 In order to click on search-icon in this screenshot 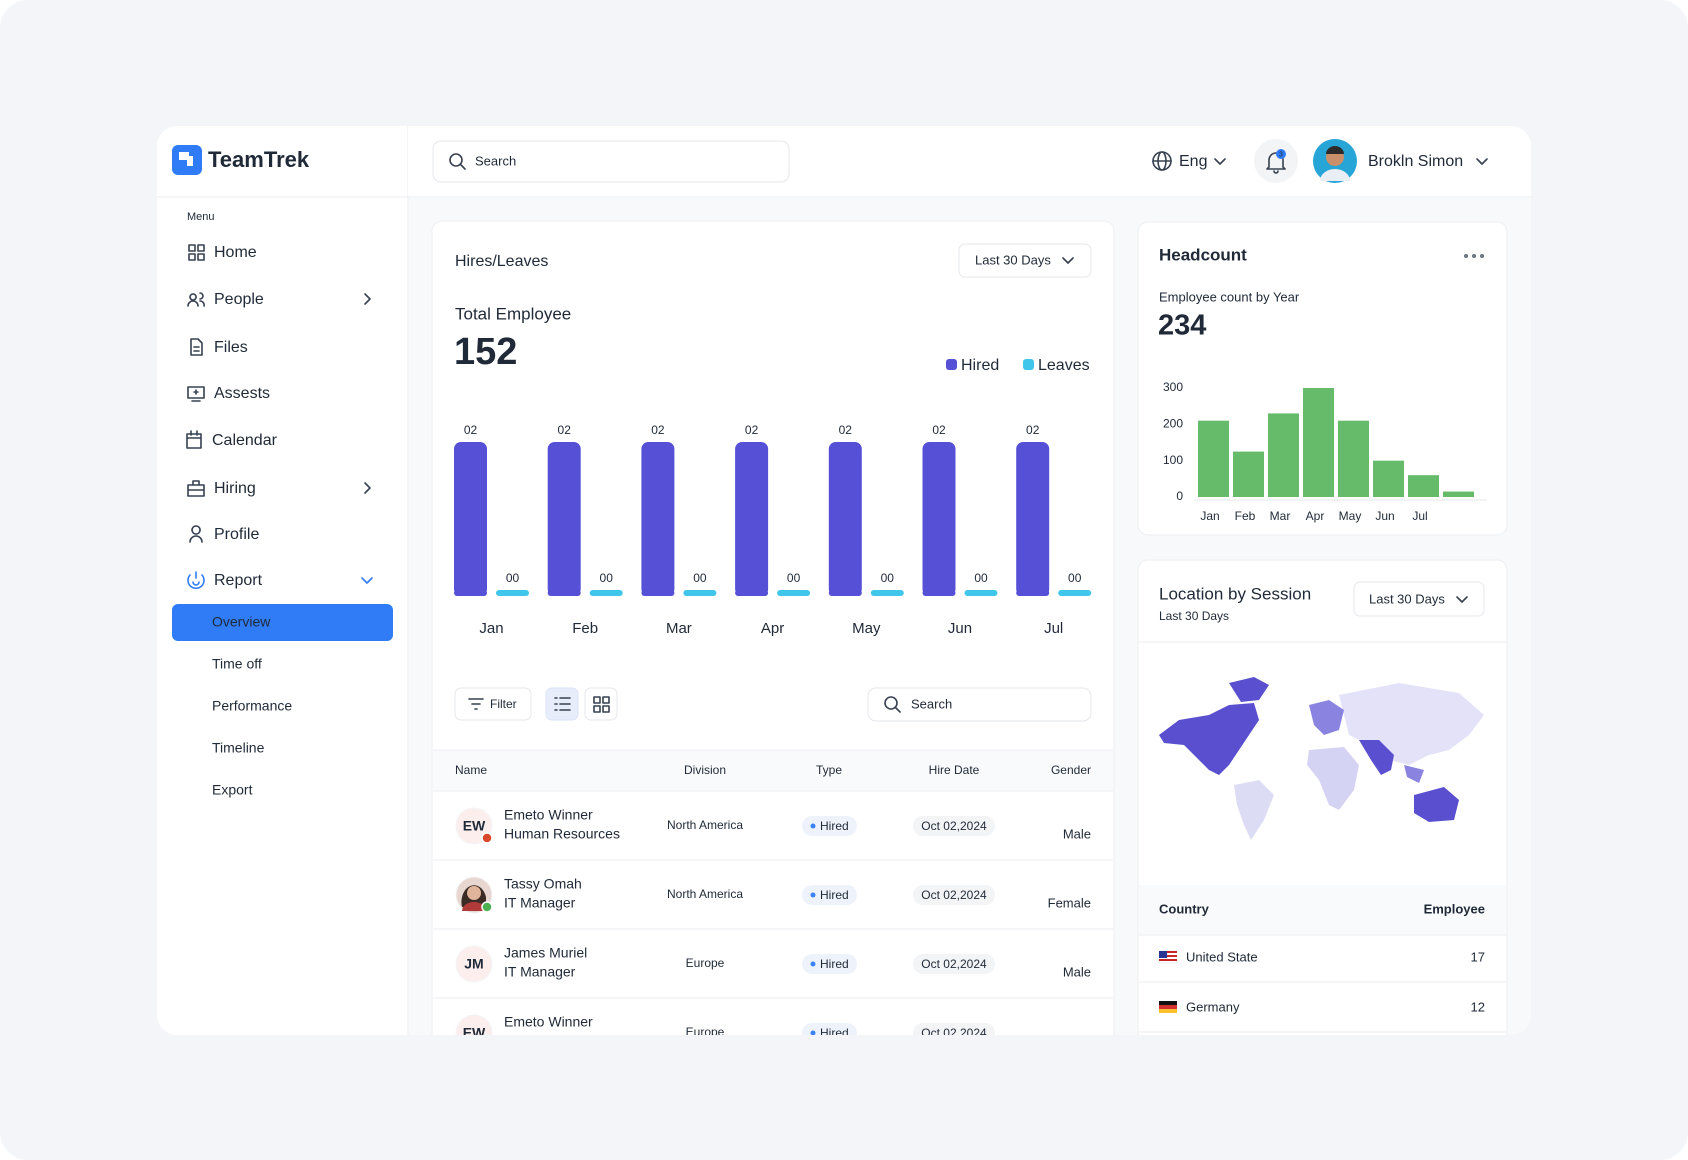, I will do `click(456, 160)`.